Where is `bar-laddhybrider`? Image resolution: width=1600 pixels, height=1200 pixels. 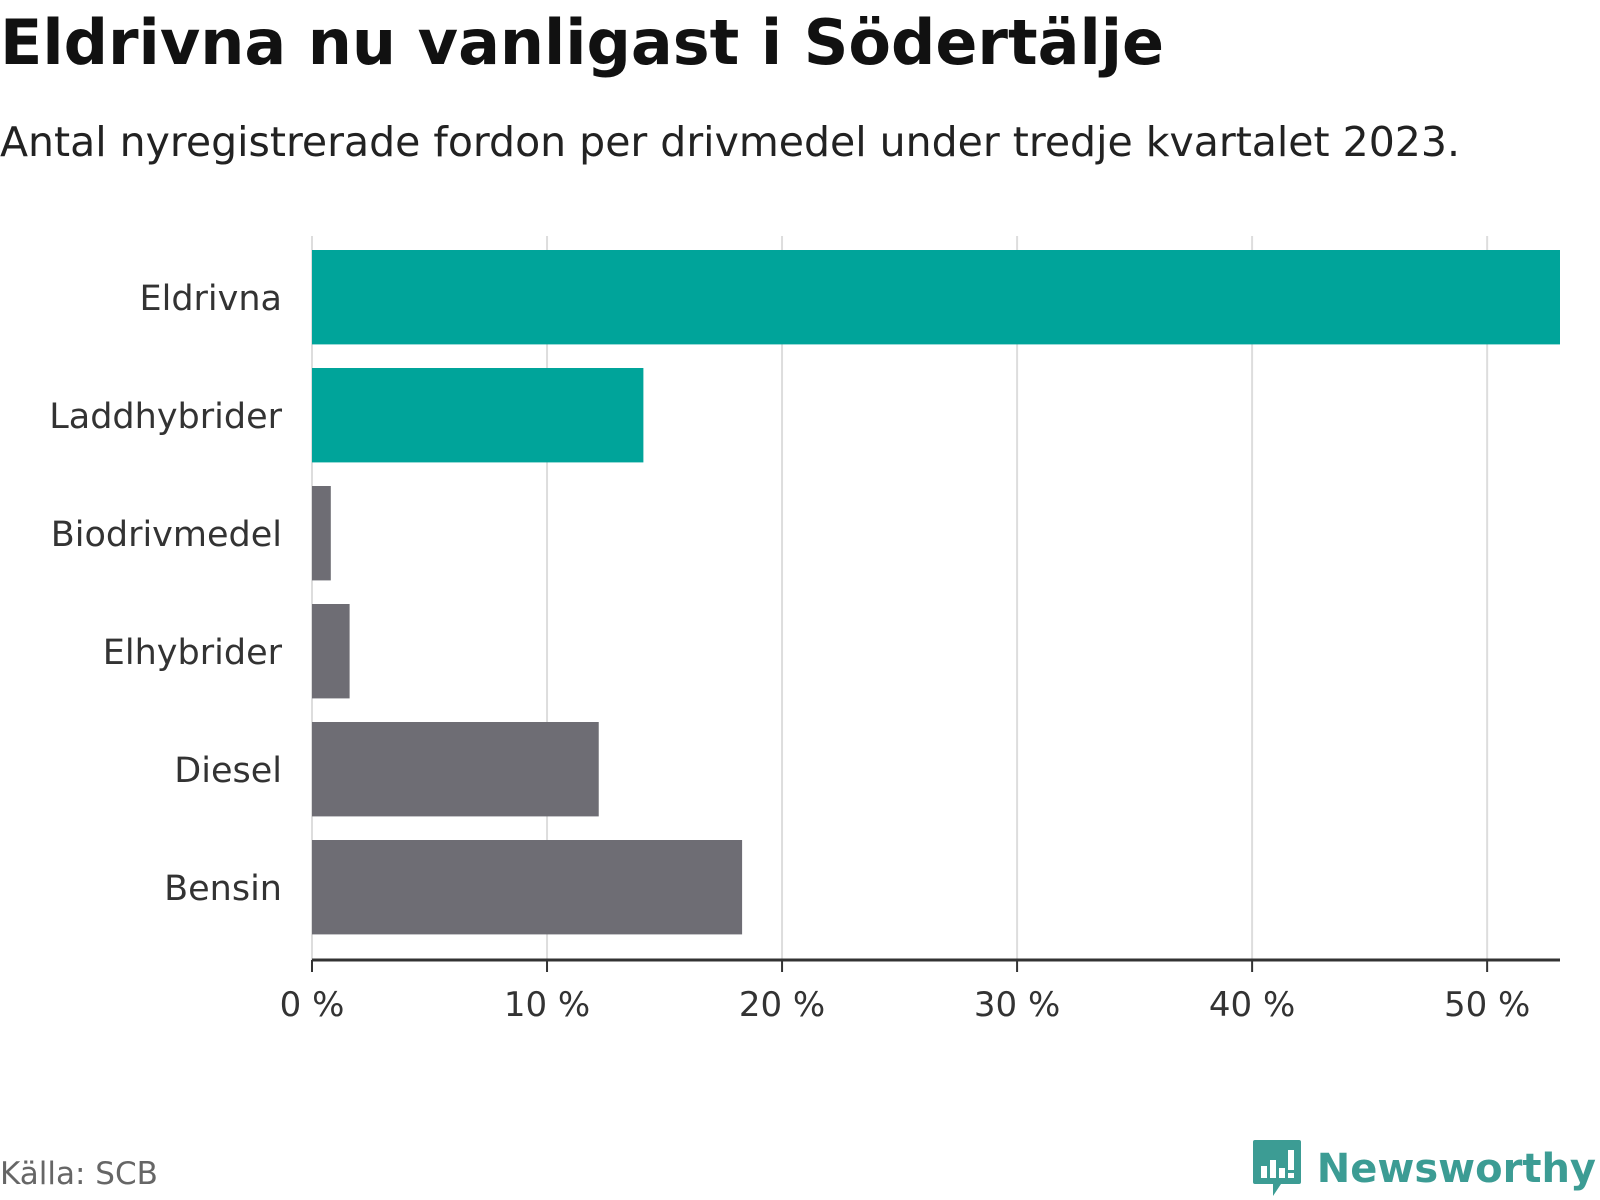
bar-laddhybrider is located at coordinates (478, 415).